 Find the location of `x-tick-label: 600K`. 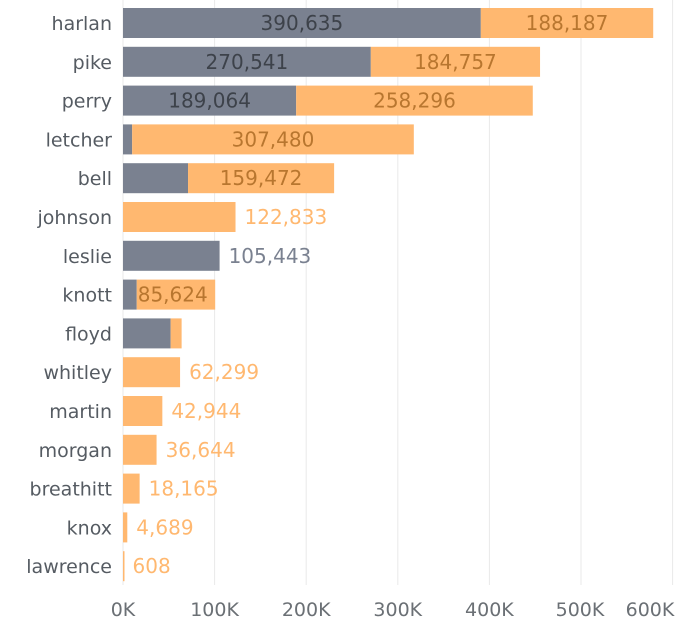

x-tick-label: 600K is located at coordinates (650, 610).